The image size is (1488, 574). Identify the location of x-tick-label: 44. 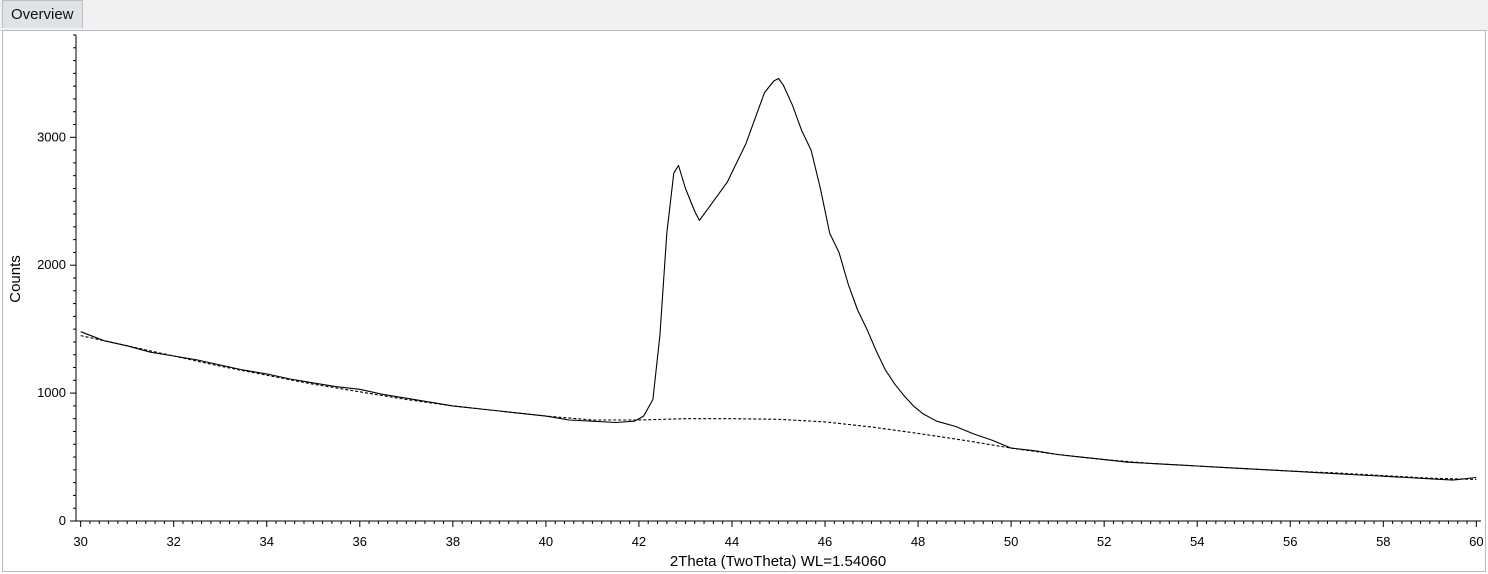
(732, 541).